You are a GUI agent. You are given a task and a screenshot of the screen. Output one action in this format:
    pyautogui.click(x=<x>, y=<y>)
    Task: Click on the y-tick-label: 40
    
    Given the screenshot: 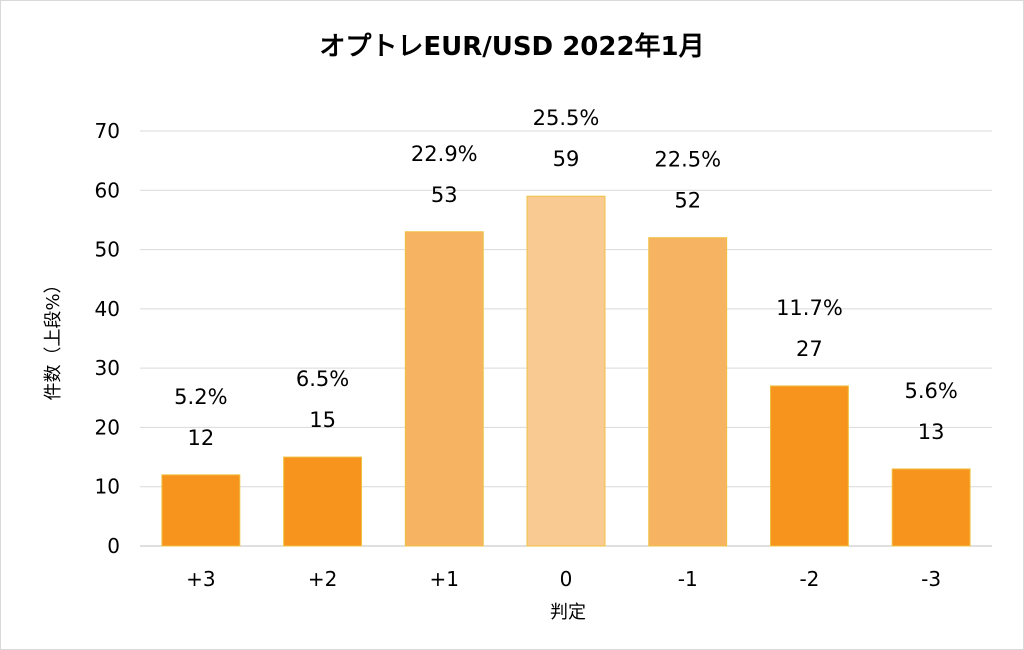 What is the action you would take?
    pyautogui.click(x=107, y=309)
    